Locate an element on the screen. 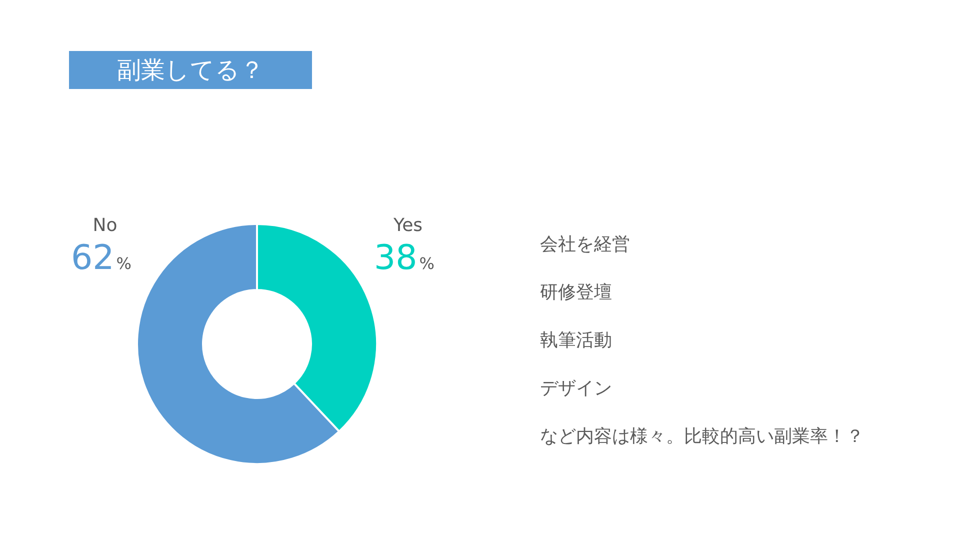  text: 執筆活動 is located at coordinates (576, 340).